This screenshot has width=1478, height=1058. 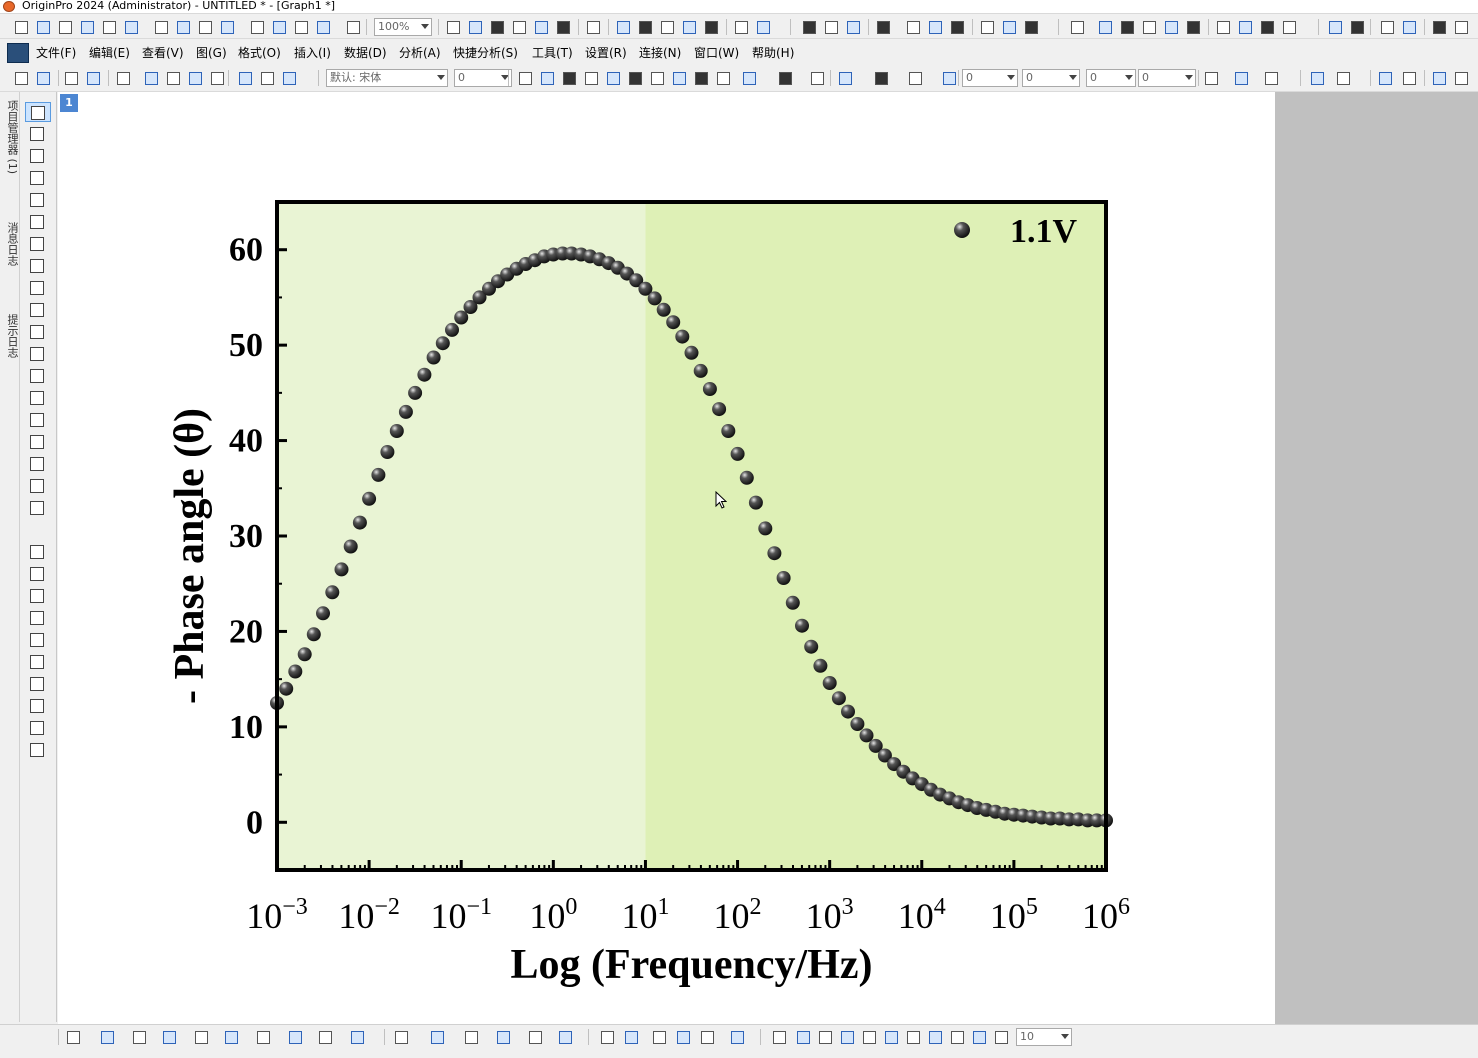 What do you see at coordinates (387, 78) in the screenshot?
I see `font-name-combo: 默认: 宋体` at bounding box center [387, 78].